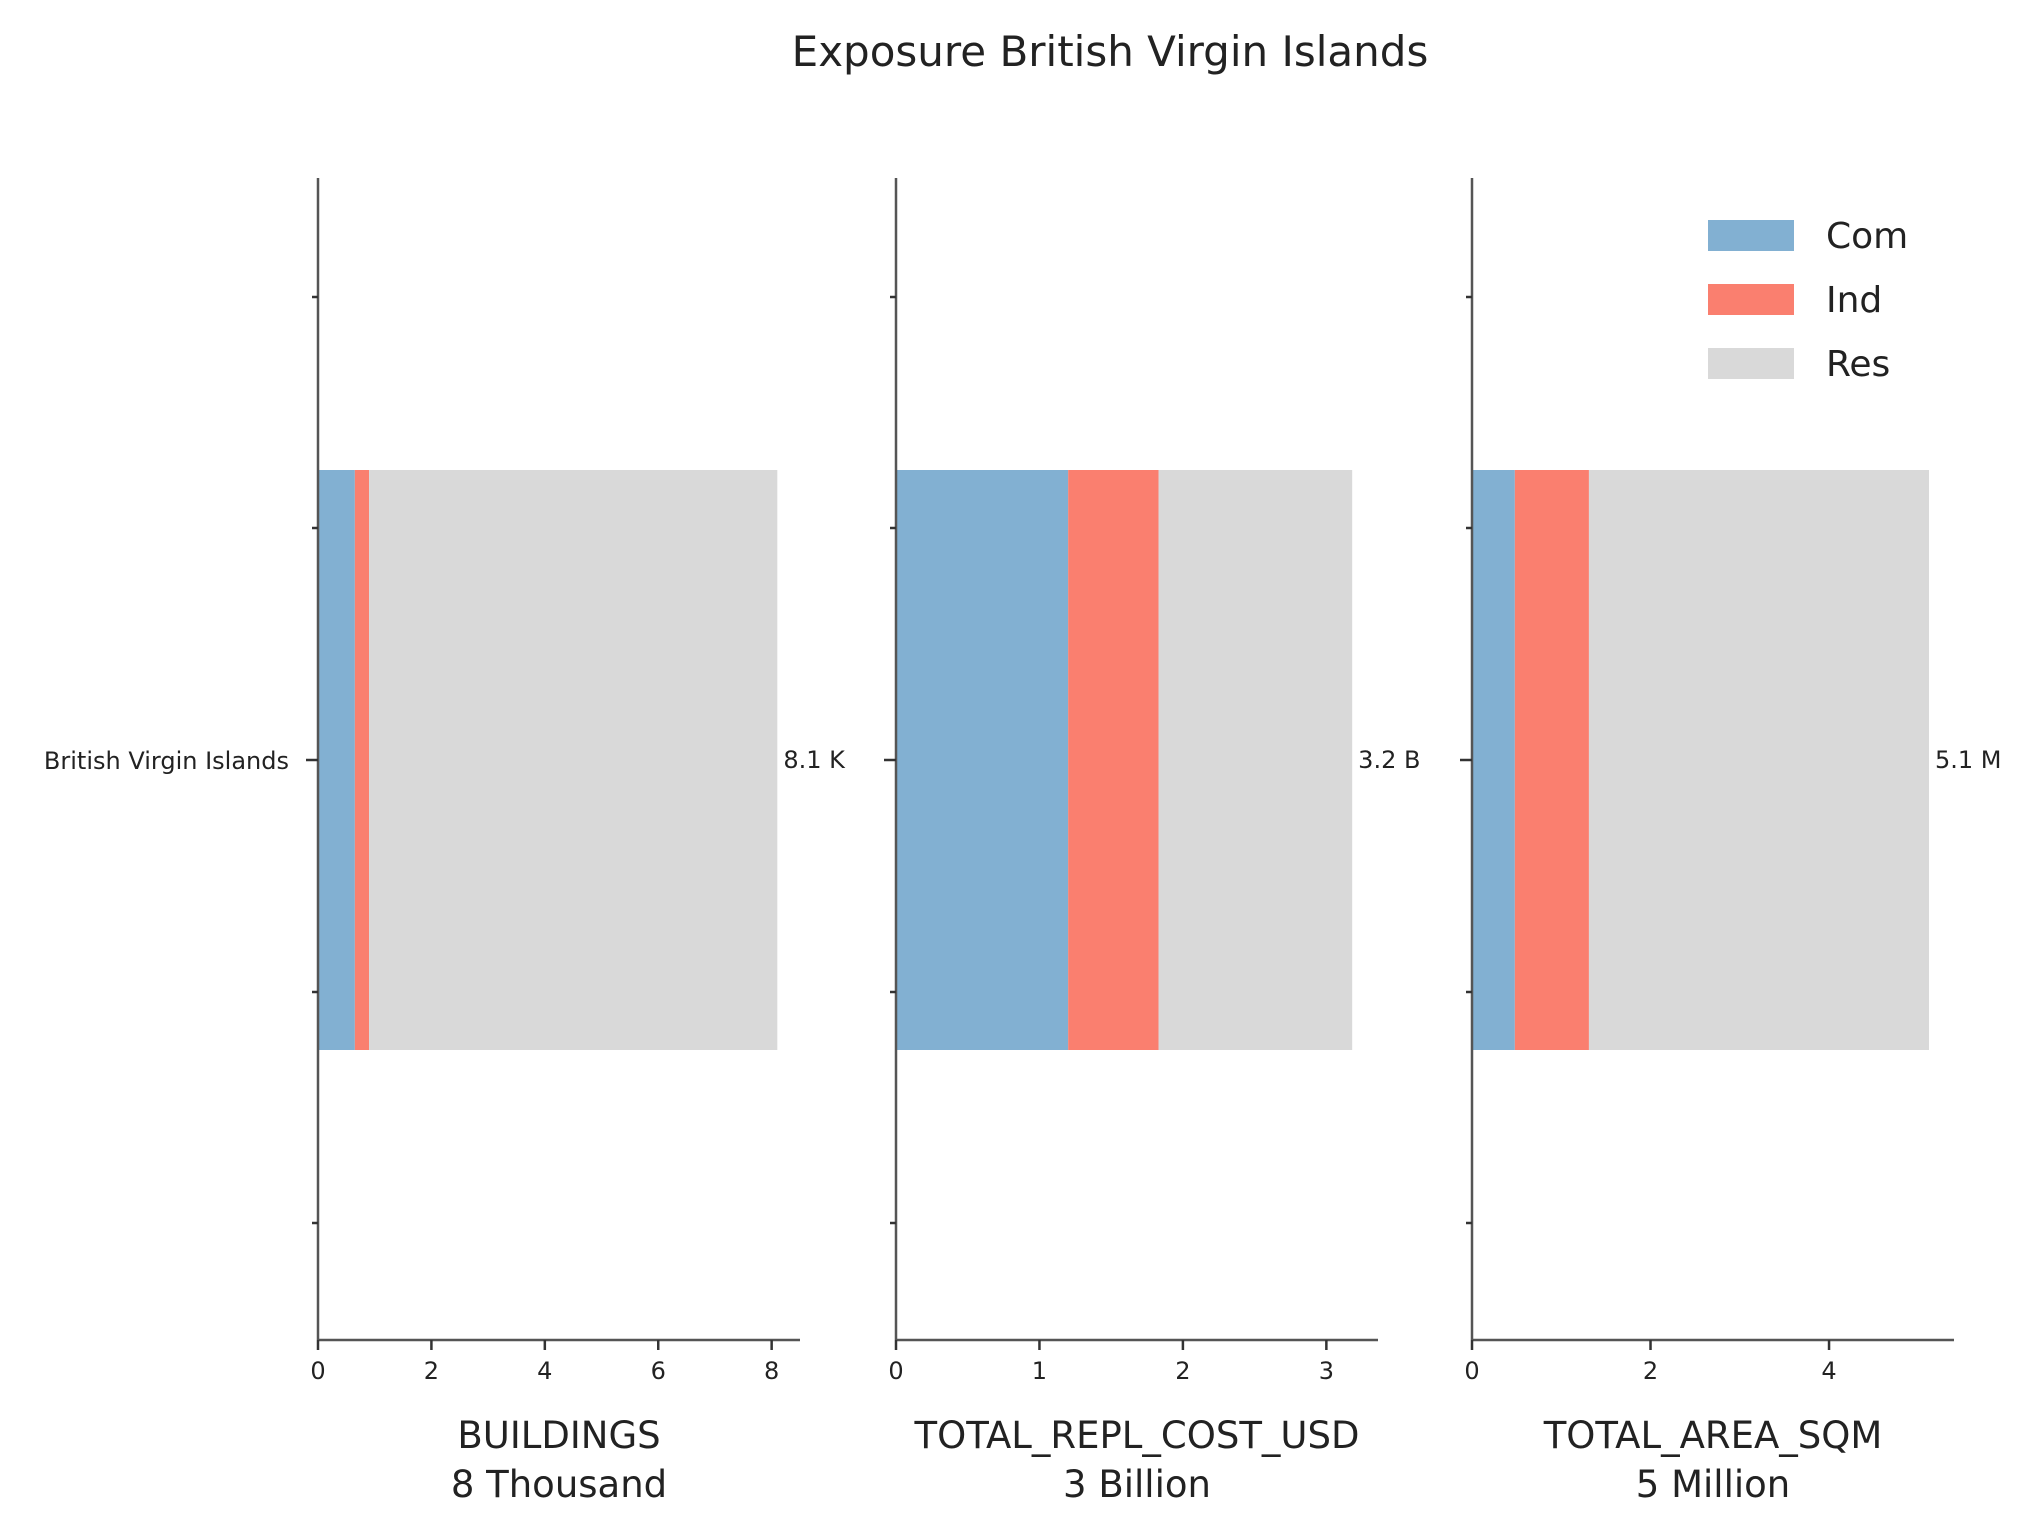 Image resolution: width=2031 pixels, height=1534 pixels. Describe the element at coordinates (1808, 300) in the screenshot. I see `legend: Com Ind Res` at that location.